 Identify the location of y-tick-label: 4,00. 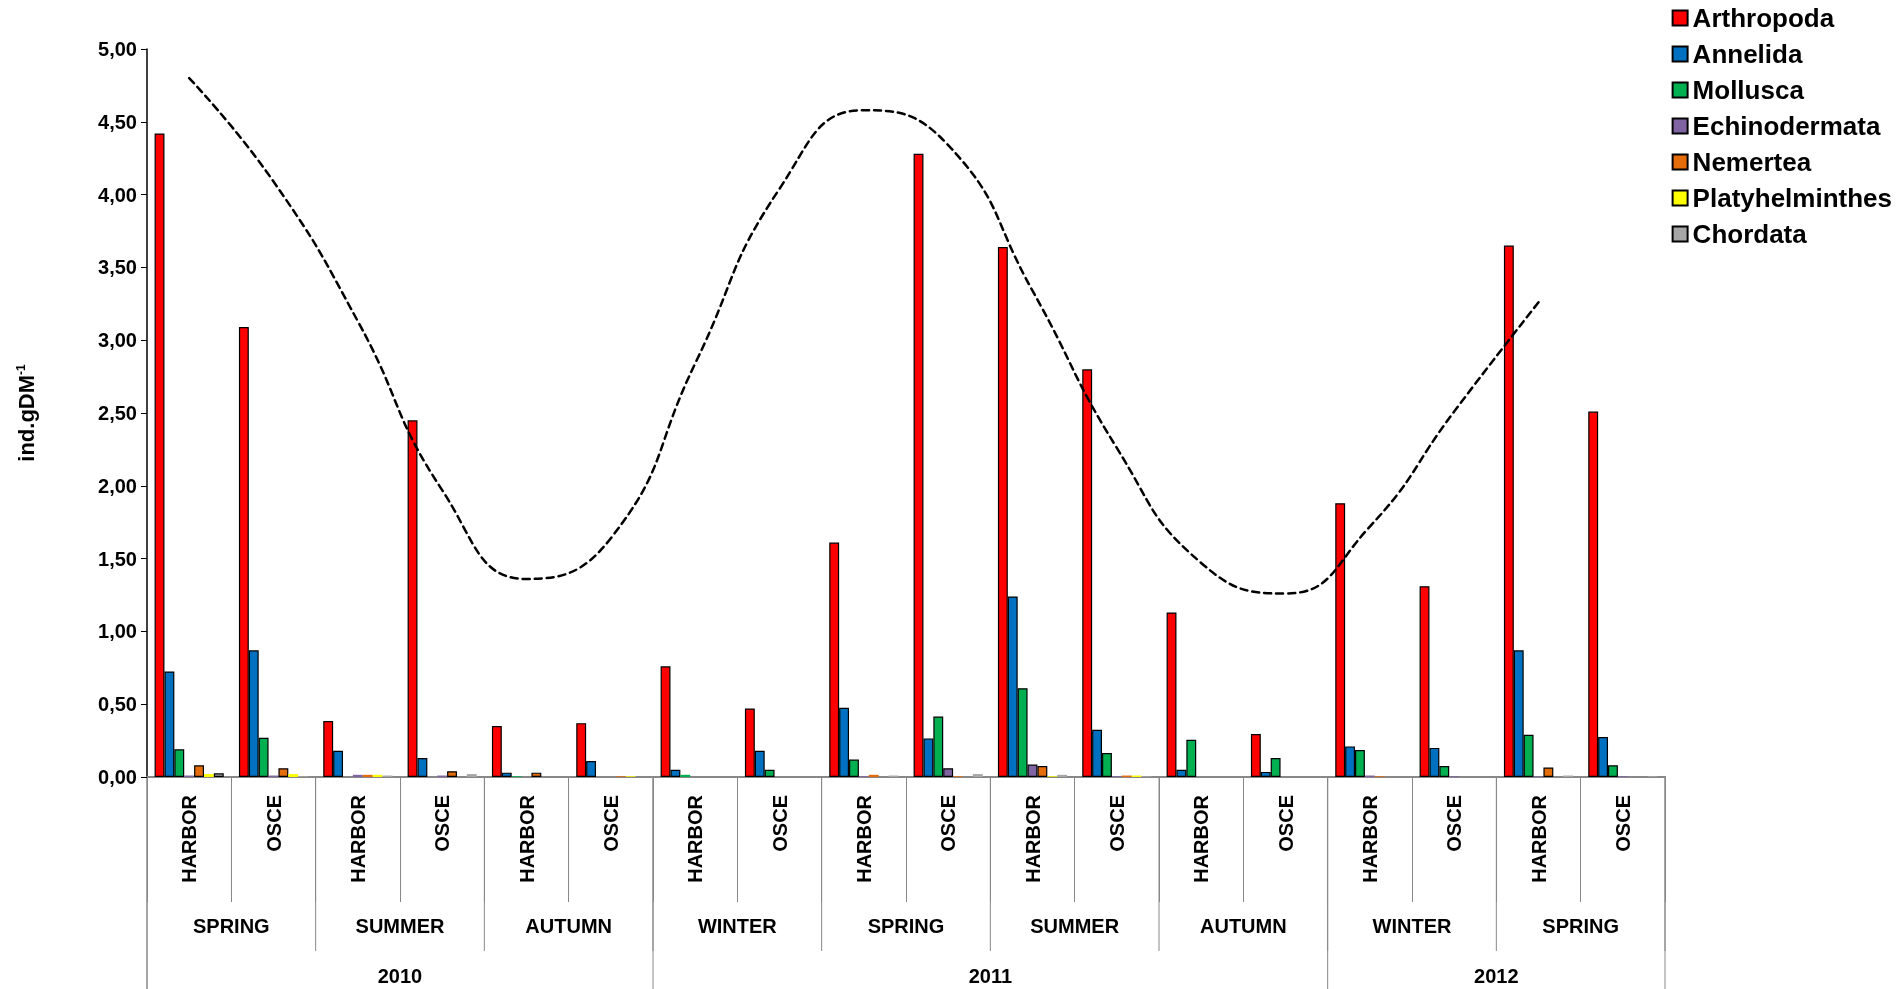
(117, 194).